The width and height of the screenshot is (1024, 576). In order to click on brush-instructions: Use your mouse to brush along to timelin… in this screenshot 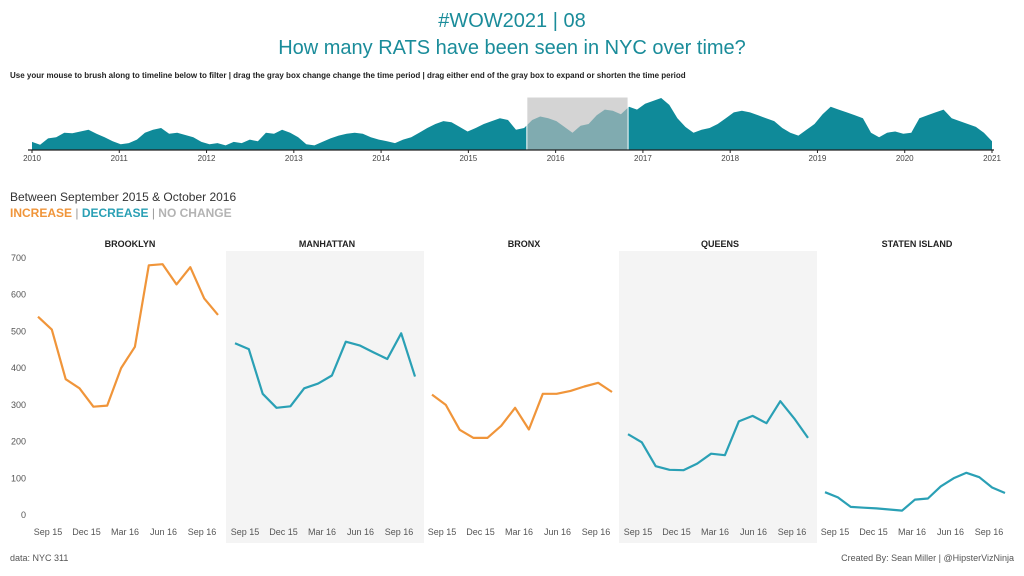, I will do `click(348, 75)`.